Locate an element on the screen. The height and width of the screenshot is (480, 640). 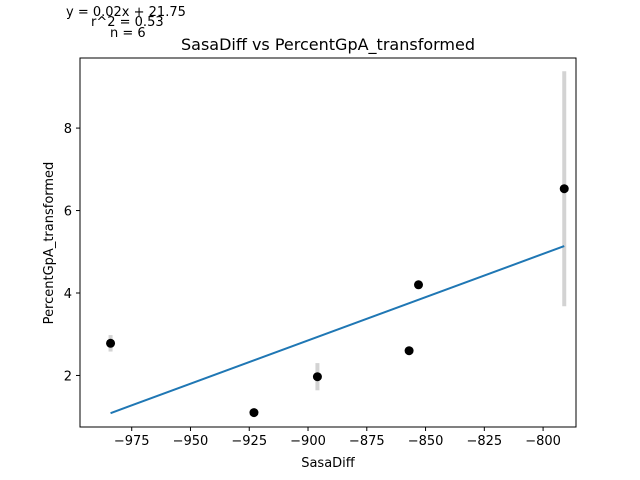
y-tick-label: 4 is located at coordinates (68, 294).